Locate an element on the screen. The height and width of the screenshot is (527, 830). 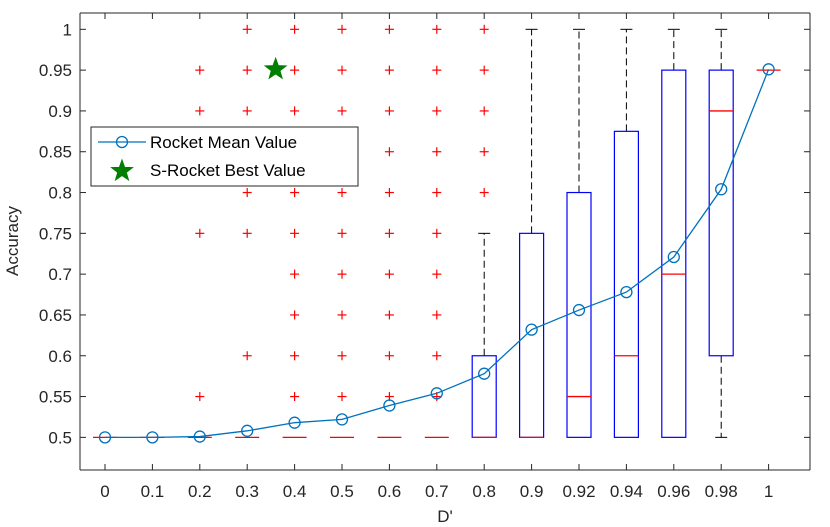
y-tick-label-0-6: 0.6 is located at coordinates (60, 356).